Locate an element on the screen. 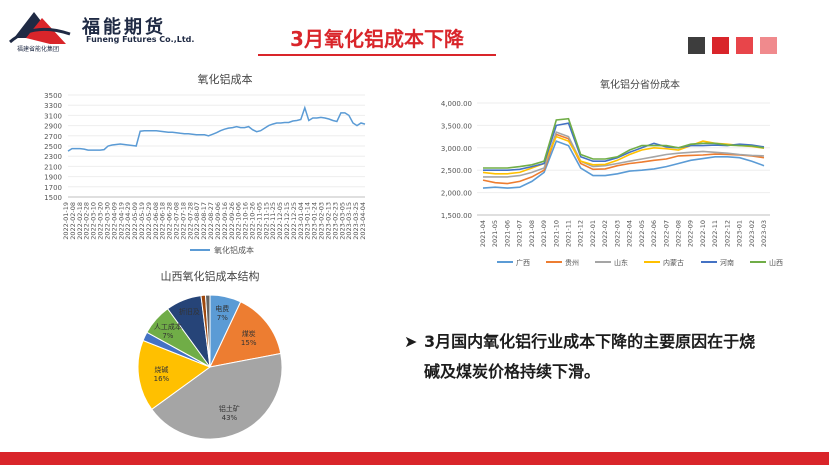 This screenshot has width=829, height=465. pie-label: 折旧及 is located at coordinates (189, 311).